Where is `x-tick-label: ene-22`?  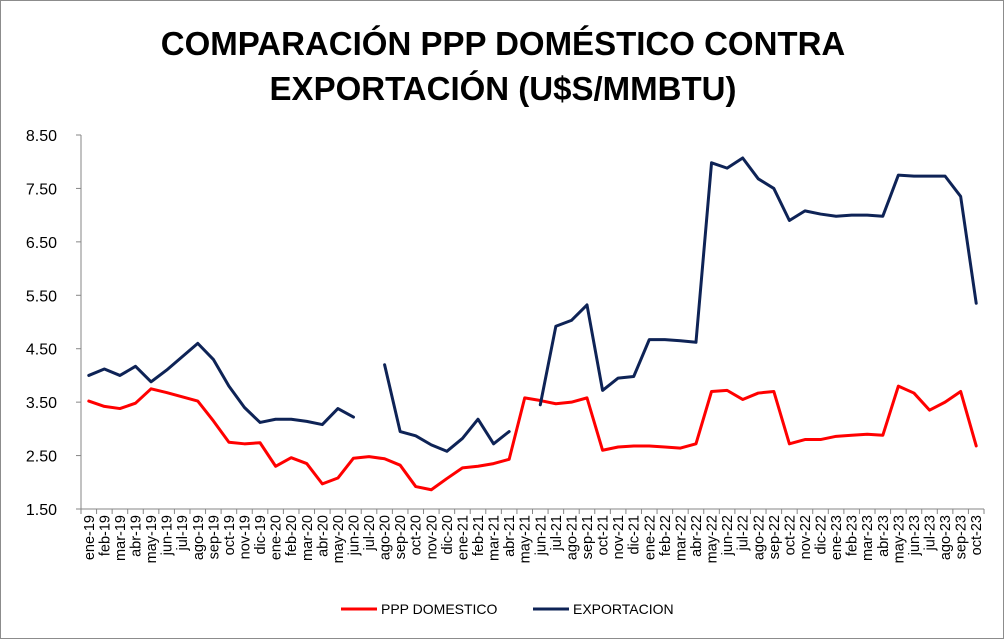
x-tick-label: ene-22 is located at coordinates (650, 537).